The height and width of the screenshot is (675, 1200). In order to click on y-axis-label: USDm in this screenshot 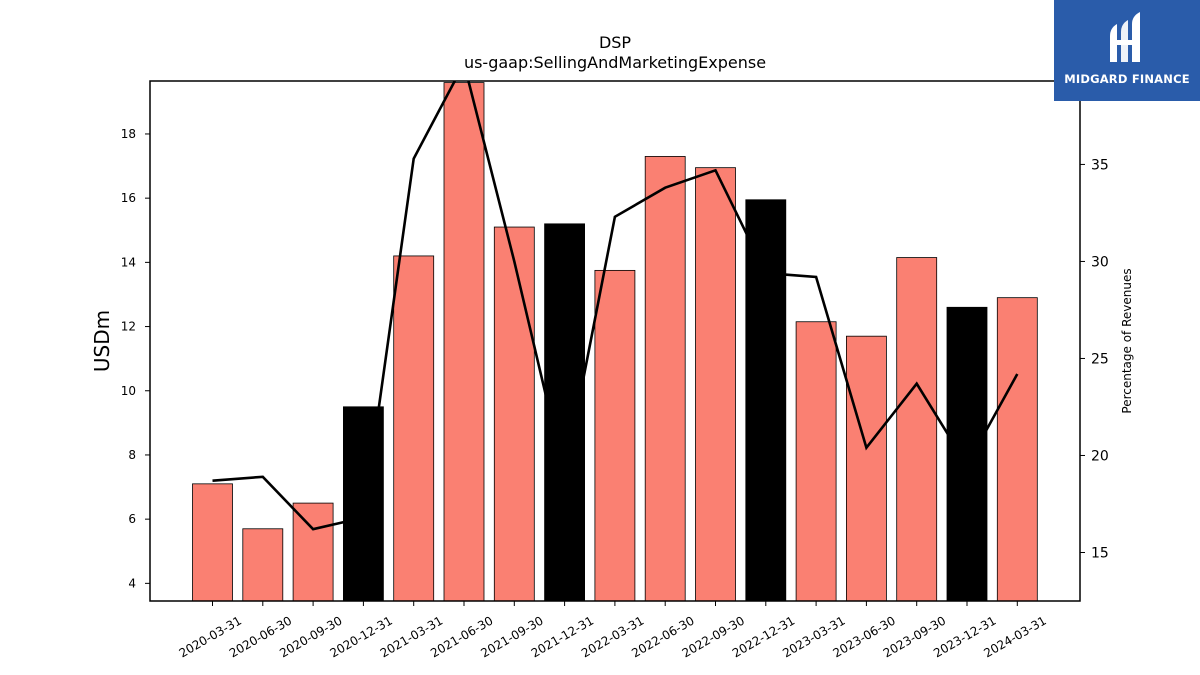, I will do `click(102, 341)`.